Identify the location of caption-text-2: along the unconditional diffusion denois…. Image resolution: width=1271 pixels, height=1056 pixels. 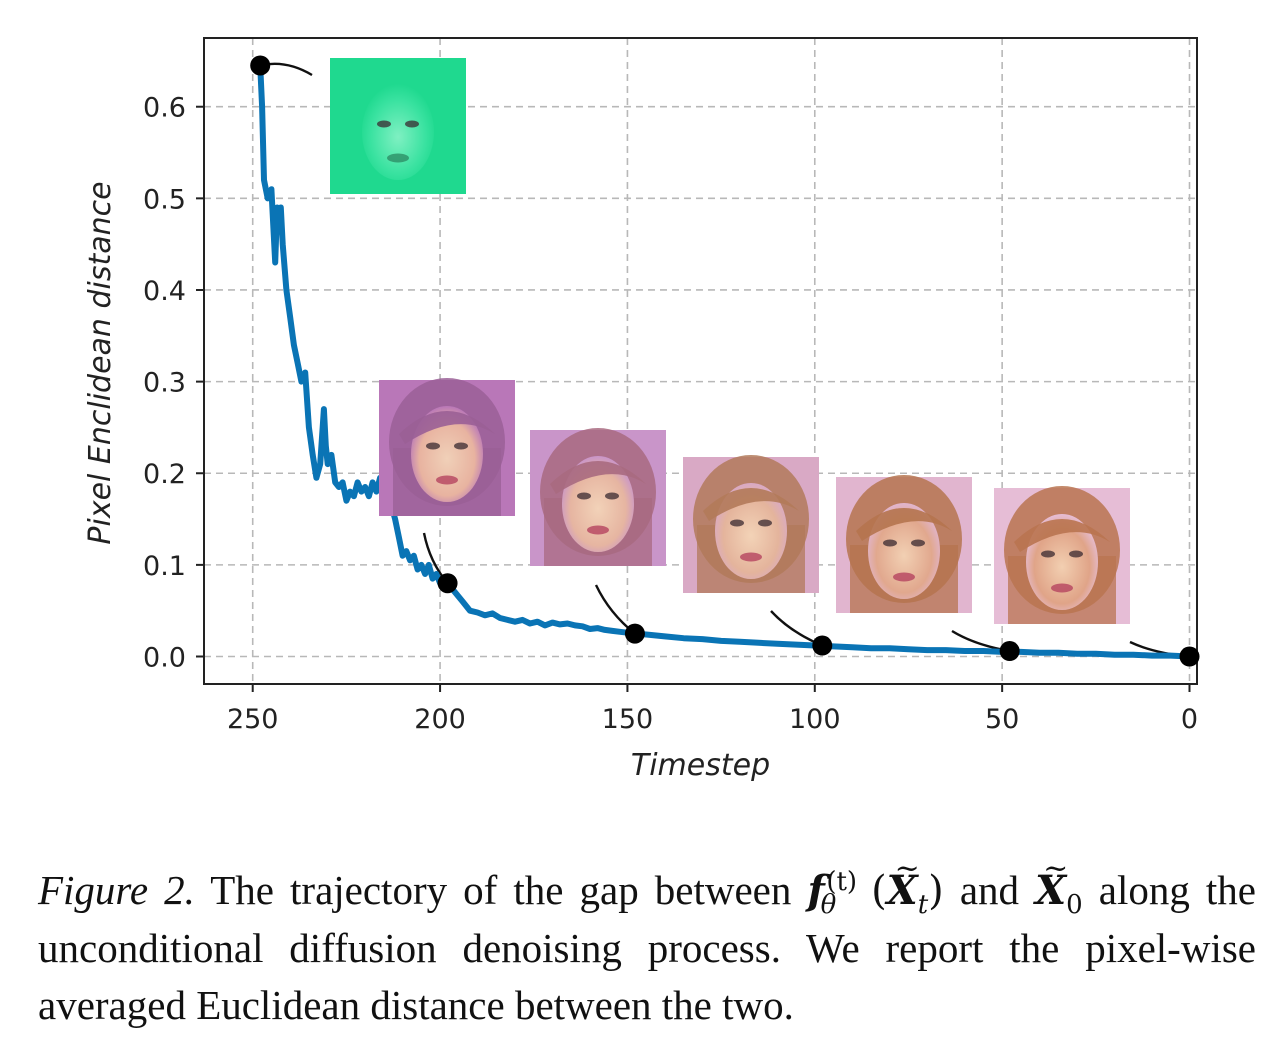
(647, 947).